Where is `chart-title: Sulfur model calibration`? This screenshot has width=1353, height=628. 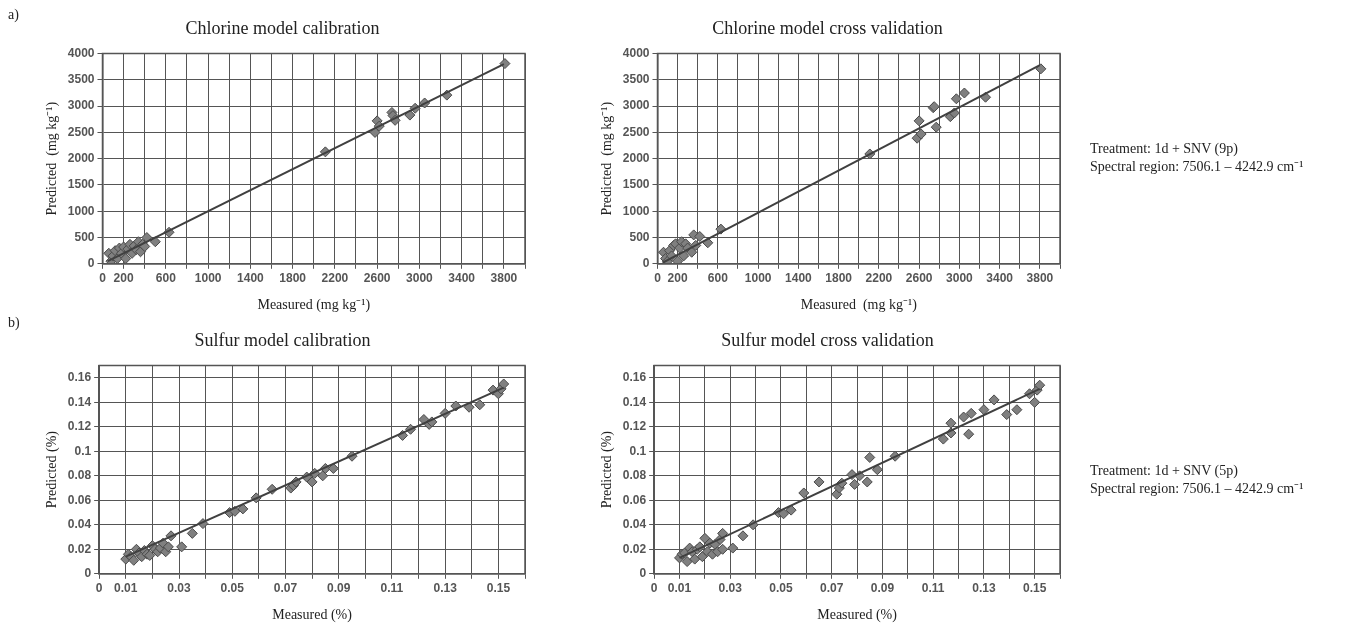
chart-title: Sulfur model calibration is located at coordinates (282, 339).